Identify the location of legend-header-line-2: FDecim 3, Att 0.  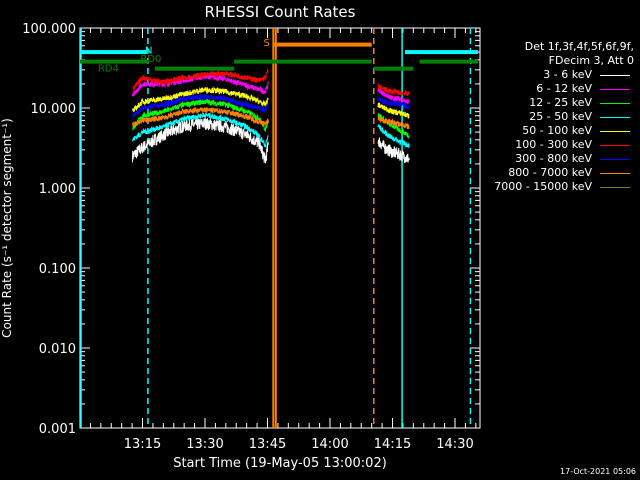
(591, 60).